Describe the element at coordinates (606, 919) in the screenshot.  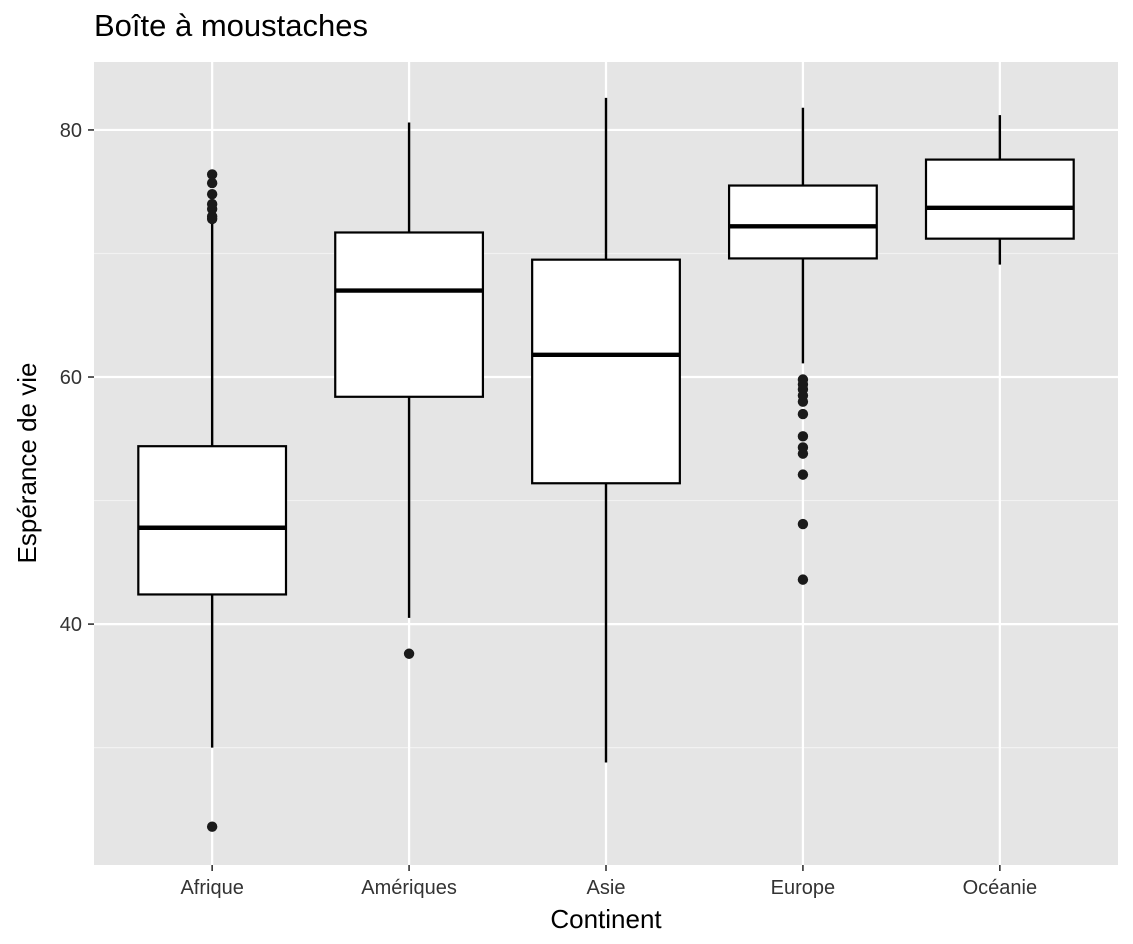
I see `x-axis-title: Continent` at that location.